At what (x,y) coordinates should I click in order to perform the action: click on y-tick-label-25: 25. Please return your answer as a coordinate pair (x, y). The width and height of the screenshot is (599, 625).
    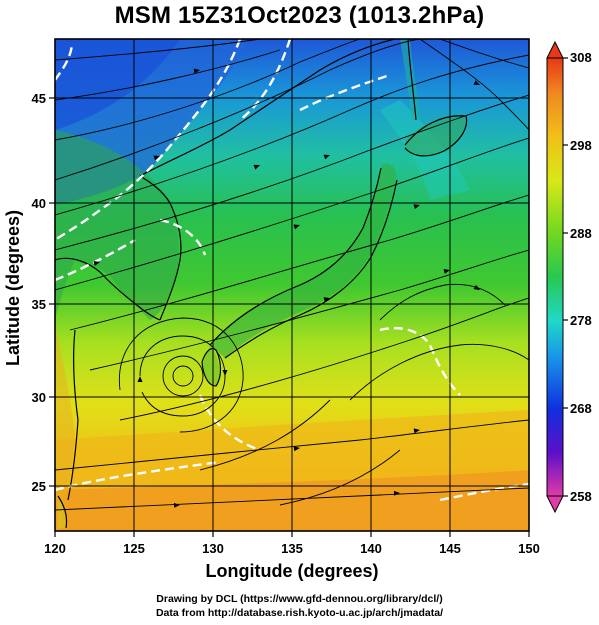
    Looking at the image, I should click on (39, 486).